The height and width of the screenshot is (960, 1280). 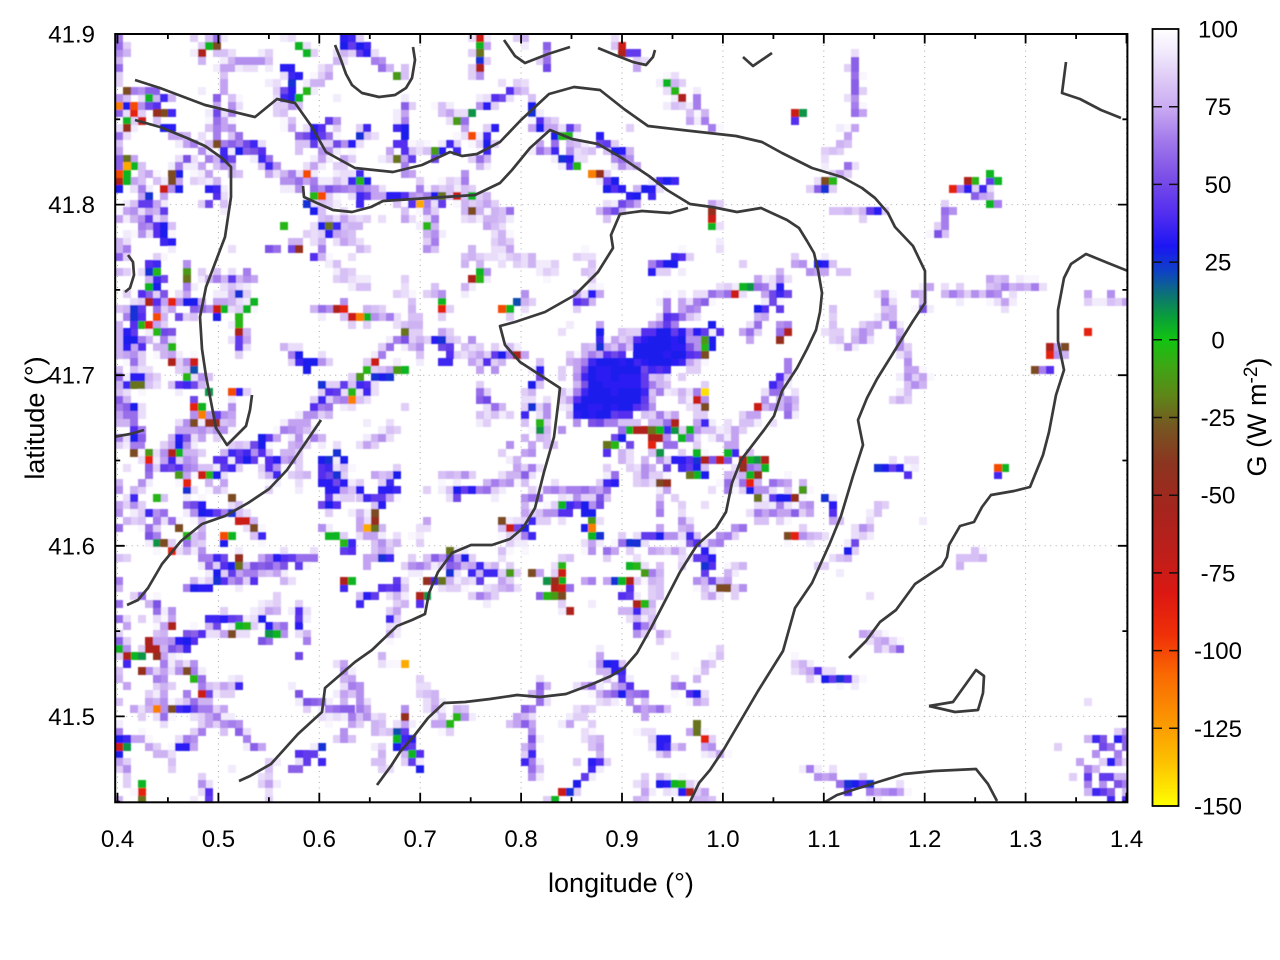 I want to click on svg-text: 1.1, so click(x=823, y=839).